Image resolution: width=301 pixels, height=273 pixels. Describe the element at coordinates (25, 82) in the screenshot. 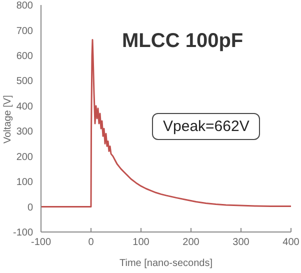

I see `y-tick-label: 500` at that location.